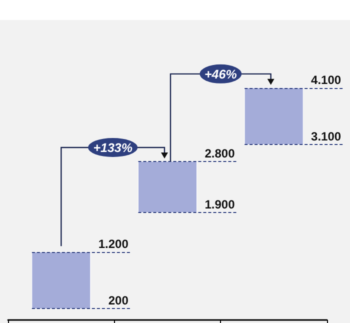 The height and width of the screenshot is (323, 350). Describe the element at coordinates (113, 244) in the screenshot. I see `ref-line-label: 1.200` at that location.